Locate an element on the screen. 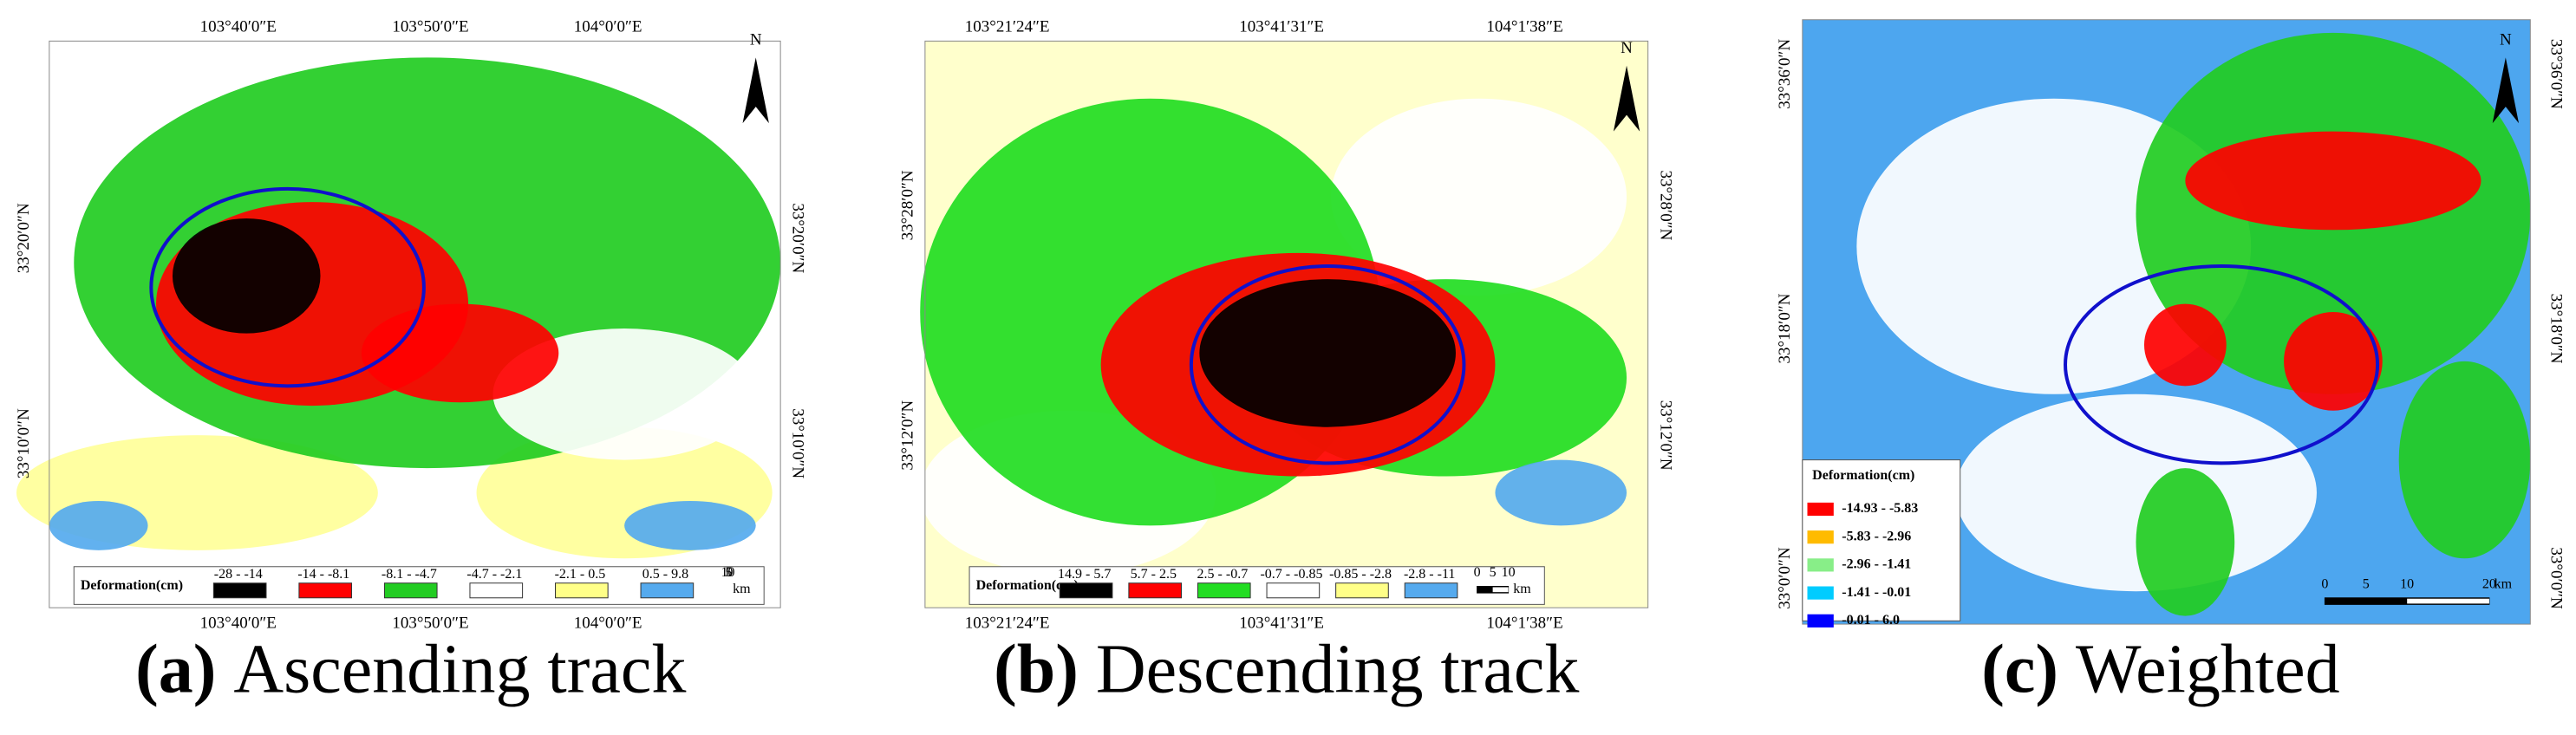 The height and width of the screenshot is (735, 2576). legend-label: -0.85 - -2.8 is located at coordinates (1361, 574).